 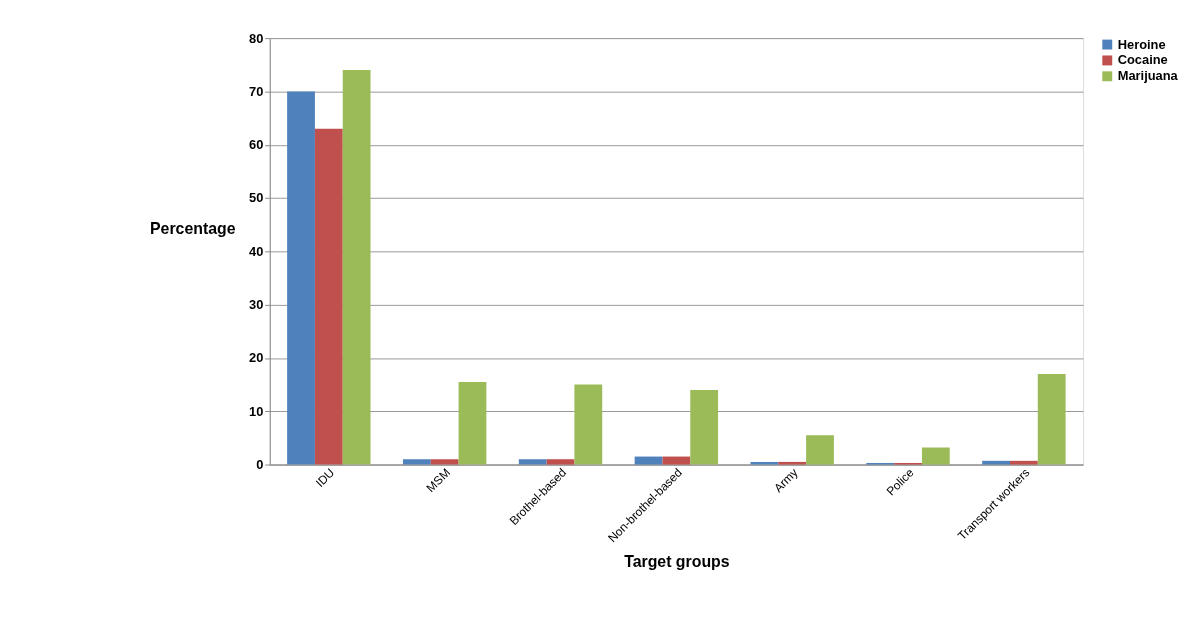 What do you see at coordinates (256, 91) in the screenshot?
I see `y-tick-label: 70` at bounding box center [256, 91].